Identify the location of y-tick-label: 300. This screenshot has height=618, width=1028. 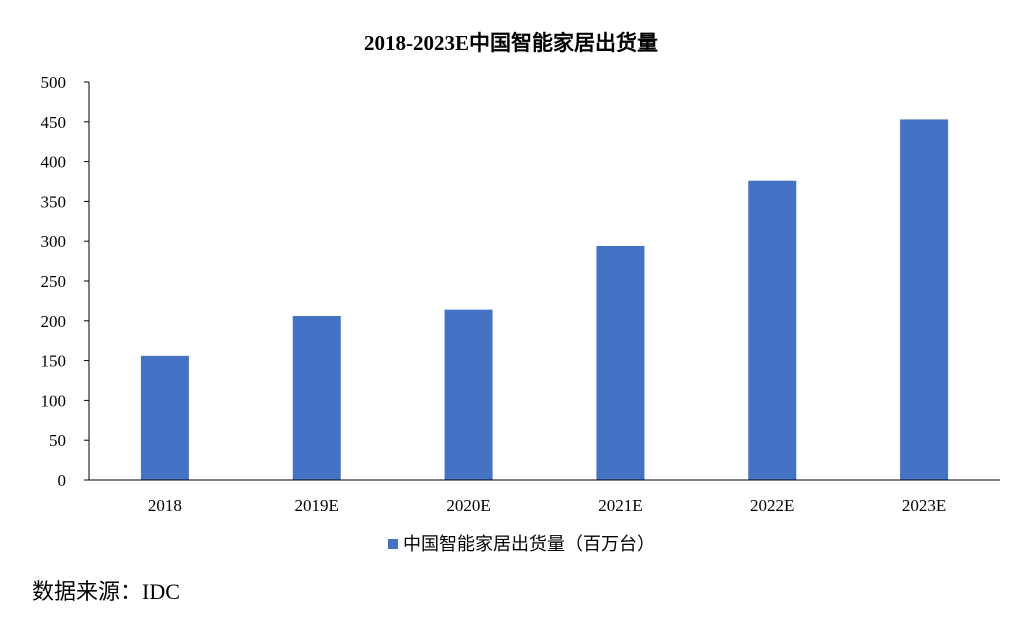
(54, 241).